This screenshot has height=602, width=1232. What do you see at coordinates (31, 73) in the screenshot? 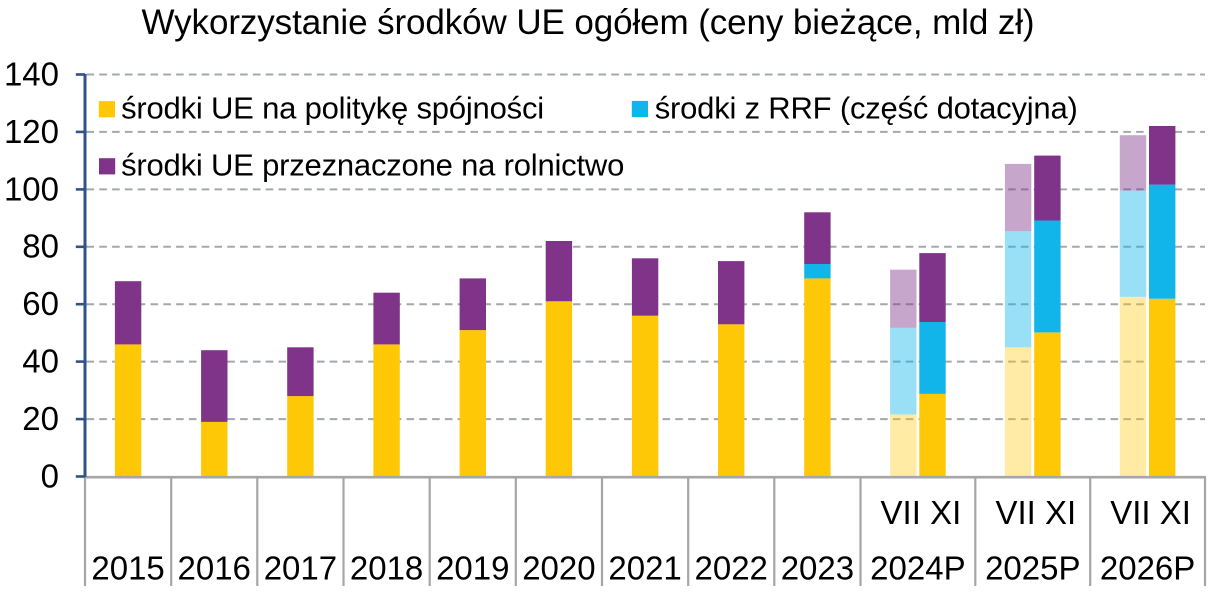
I see `svg-text: 140` at bounding box center [31, 73].